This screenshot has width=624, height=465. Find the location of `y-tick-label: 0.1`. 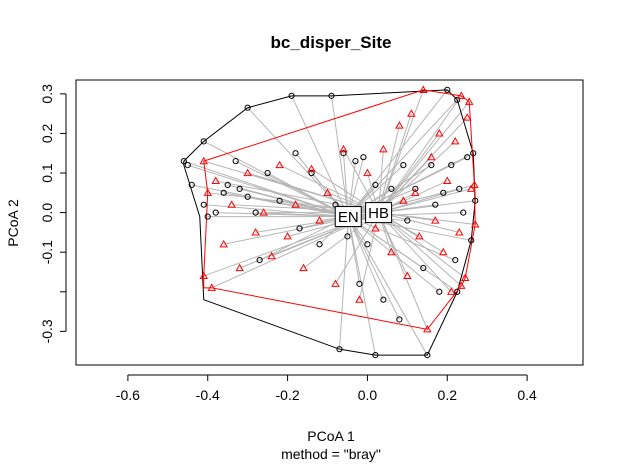

y-tick-label: 0.1 is located at coordinates (47, 173).